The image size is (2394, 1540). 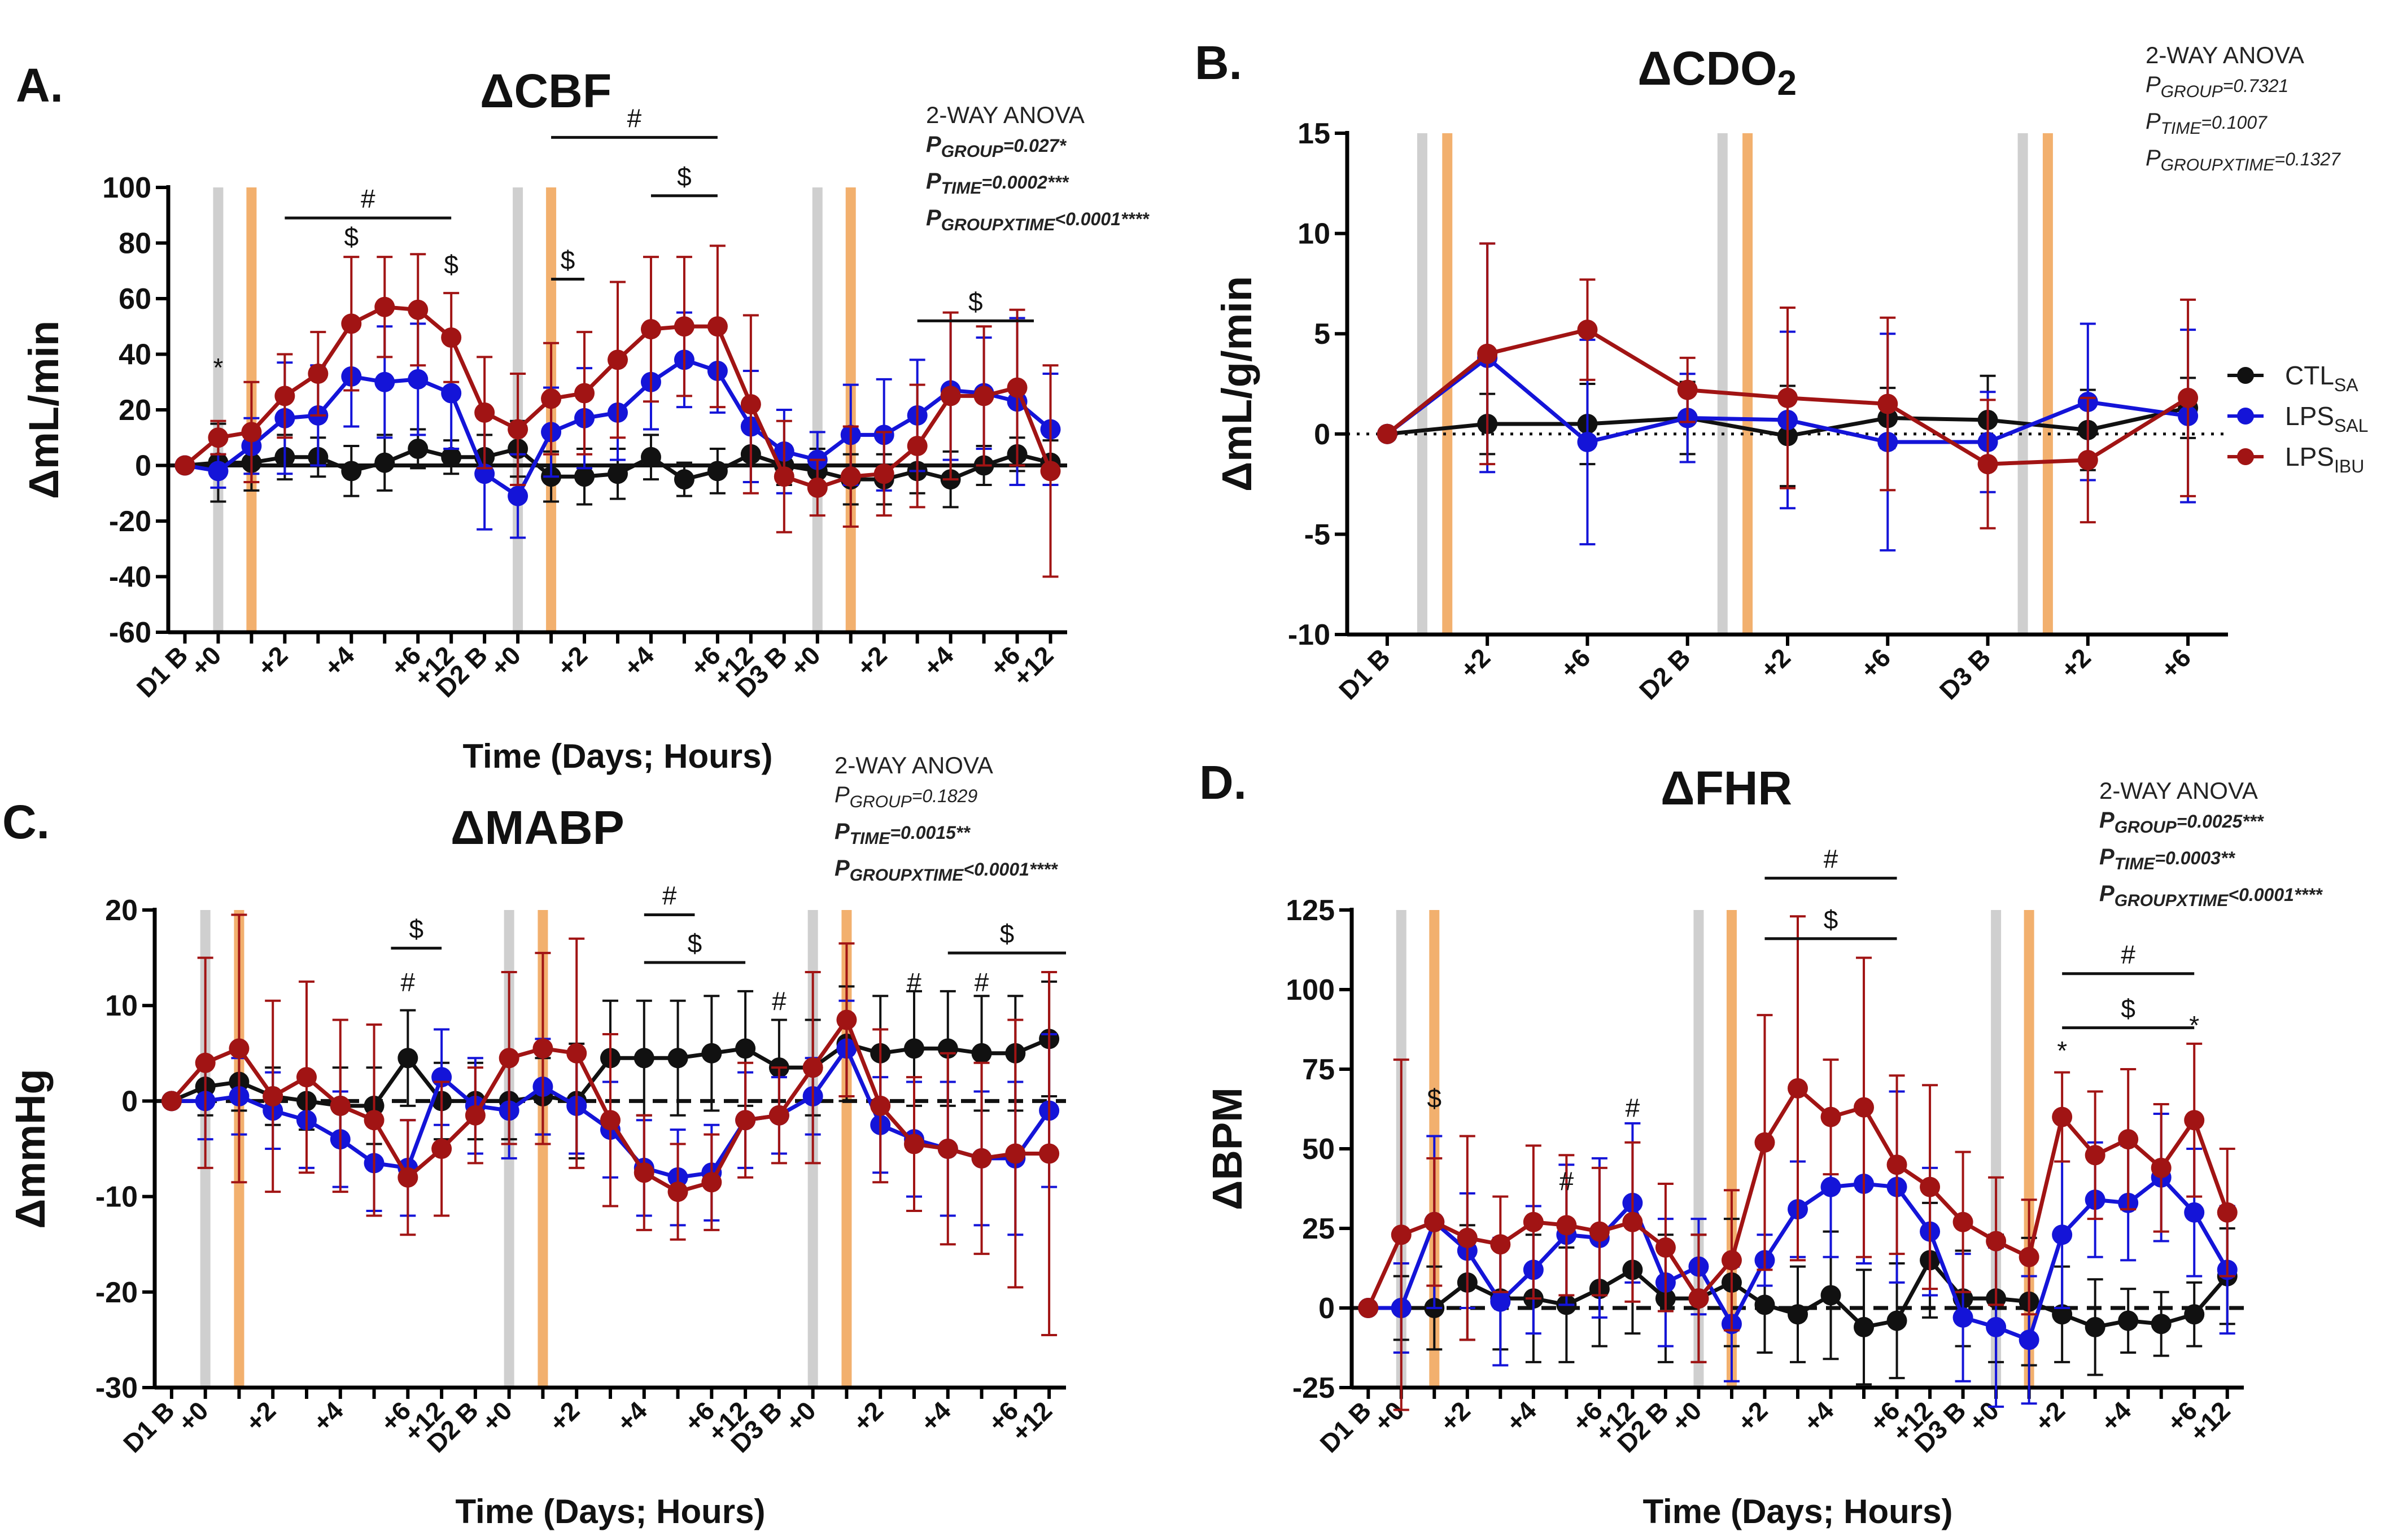 I want to click on anova-line: PGROUPXTIME<0.0001****, so click(x=2210, y=896).